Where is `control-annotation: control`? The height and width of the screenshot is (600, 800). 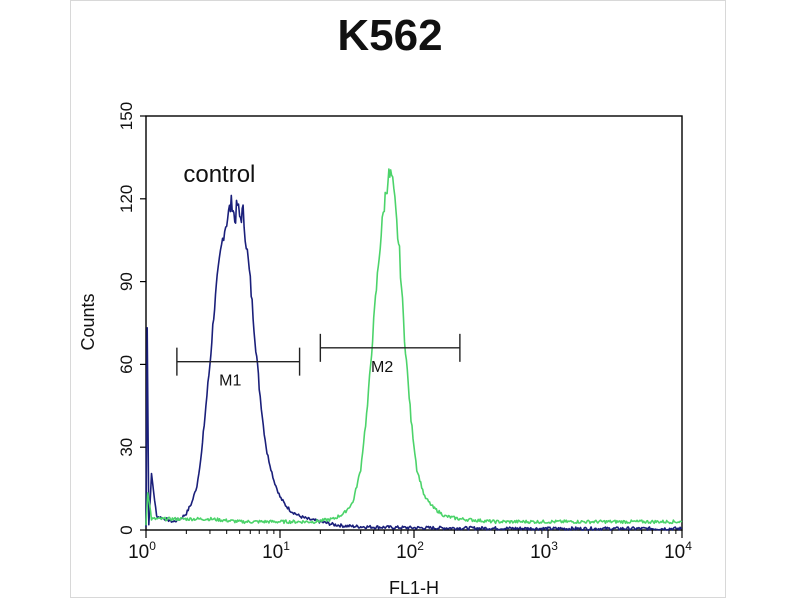
control-annotation: control is located at coordinates (219, 174).